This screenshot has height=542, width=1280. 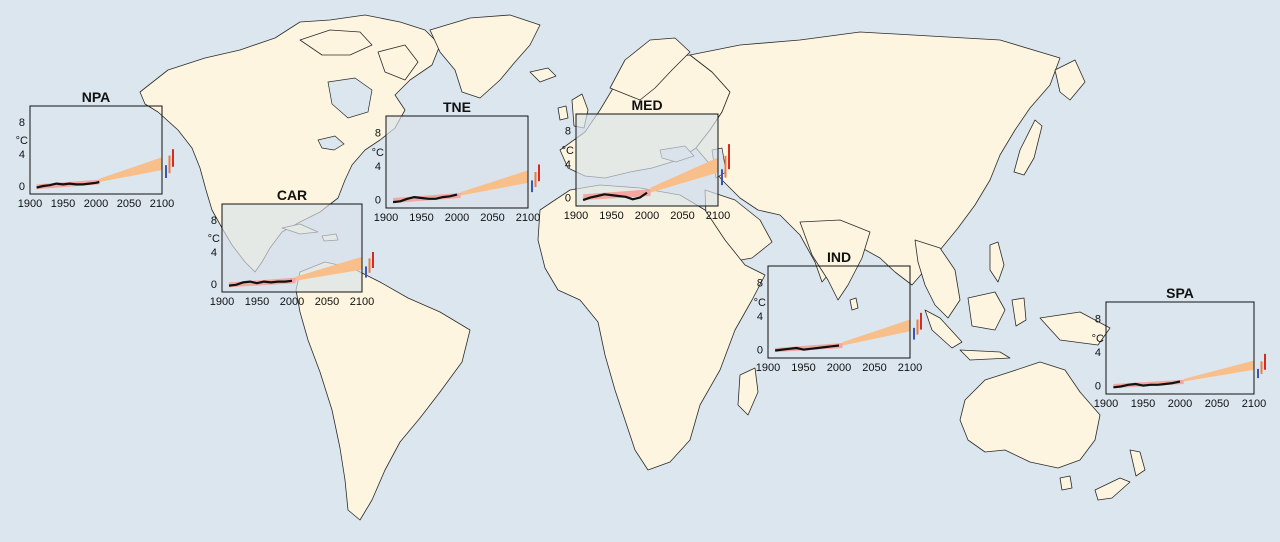 What do you see at coordinates (528, 218) in the screenshot?
I see `x-tick-label-tne: 2100` at bounding box center [528, 218].